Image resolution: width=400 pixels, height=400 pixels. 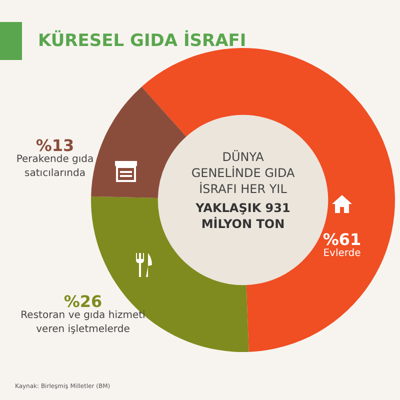 I want to click on data-label: %26, so click(x=83, y=301).